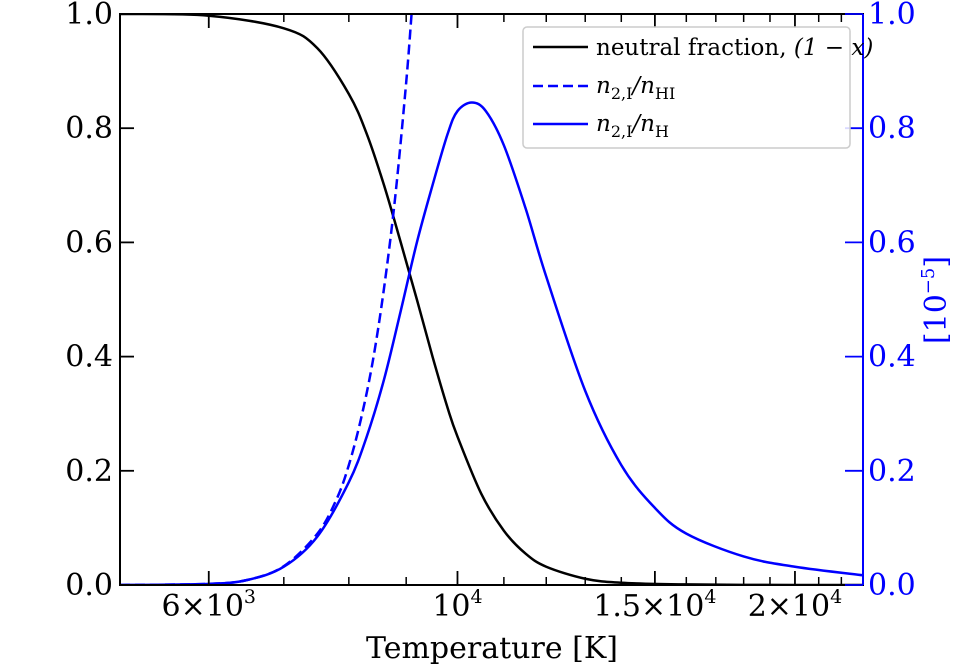 This screenshot has width=960, height=672. I want to click on y-tick-label: 0.2, so click(89, 471).